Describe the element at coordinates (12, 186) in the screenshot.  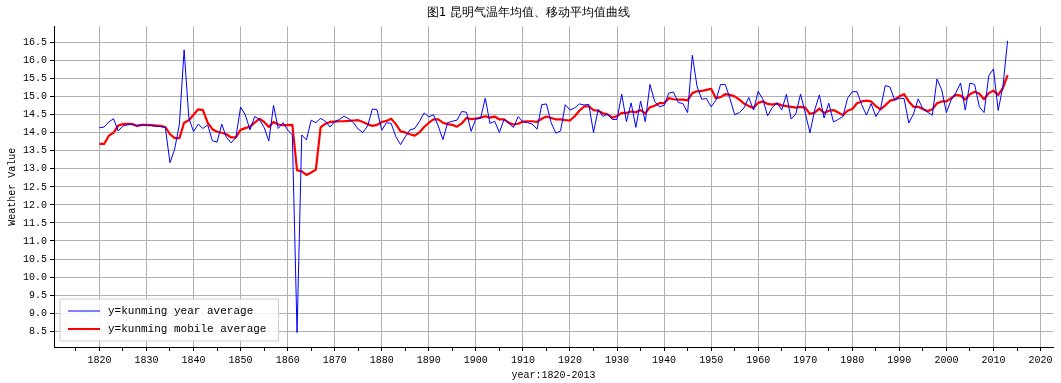
I see `y-axis-title: Weather Value` at that location.